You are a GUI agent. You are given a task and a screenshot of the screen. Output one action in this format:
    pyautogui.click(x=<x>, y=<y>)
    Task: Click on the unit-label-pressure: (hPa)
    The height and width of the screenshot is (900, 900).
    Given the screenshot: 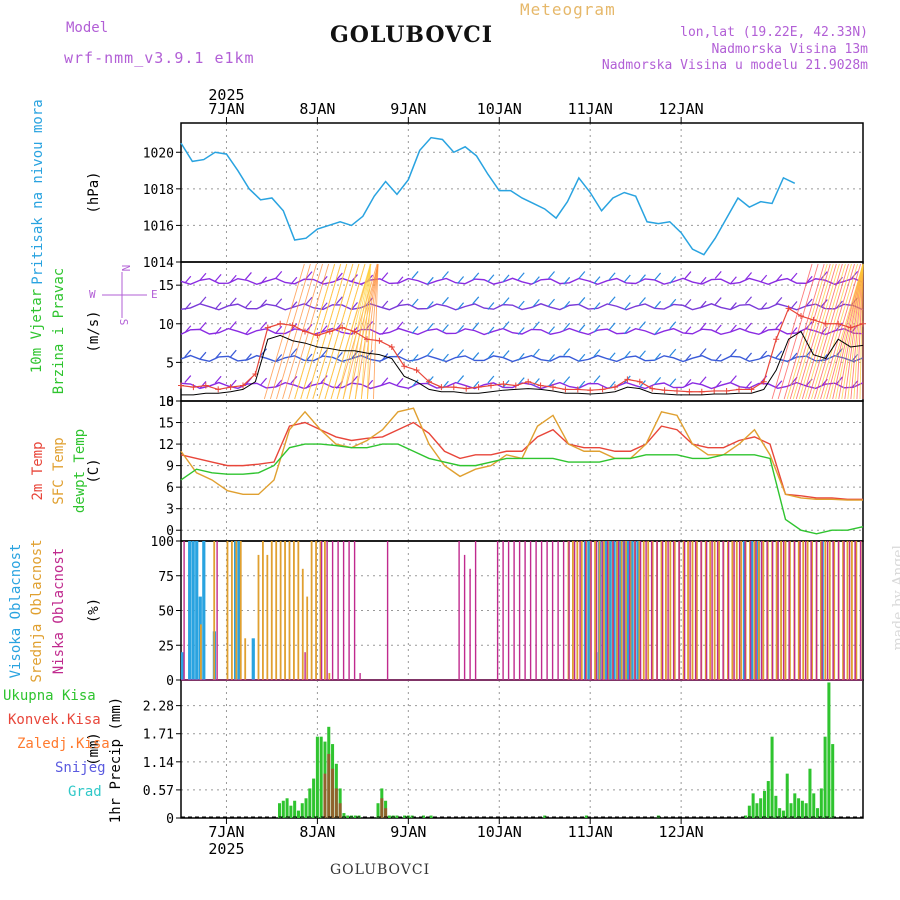 What is the action you would take?
    pyautogui.click(x=94, y=192)
    